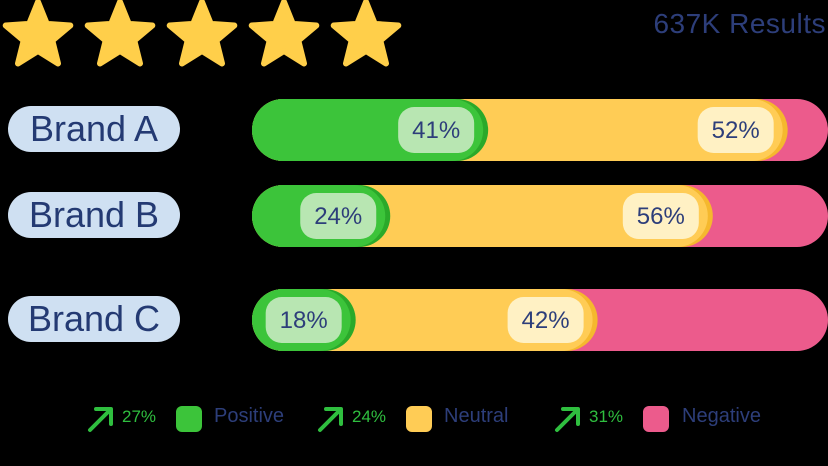 Image resolution: width=828 pixels, height=466 pixels. What do you see at coordinates (721, 416) in the screenshot?
I see `legend-label: Negative` at bounding box center [721, 416].